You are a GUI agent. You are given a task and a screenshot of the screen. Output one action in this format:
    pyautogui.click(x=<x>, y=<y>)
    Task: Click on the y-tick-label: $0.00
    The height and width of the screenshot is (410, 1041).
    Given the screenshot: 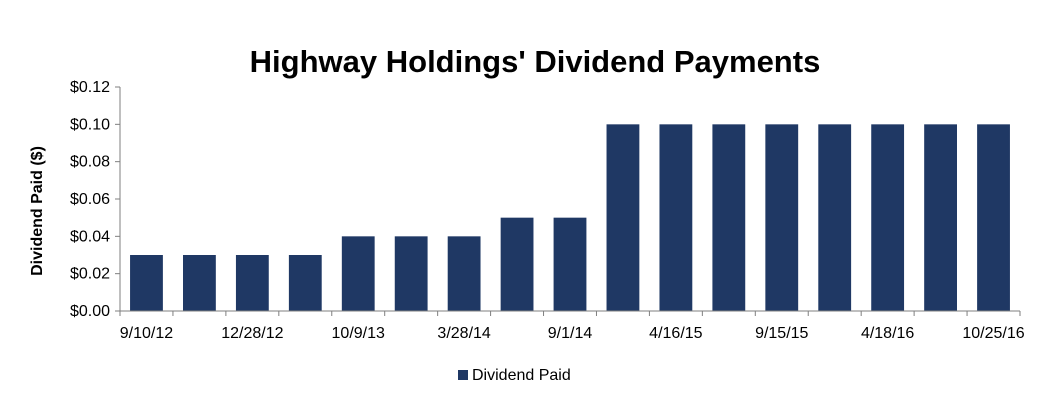 What is the action you would take?
    pyautogui.click(x=90, y=311)
    